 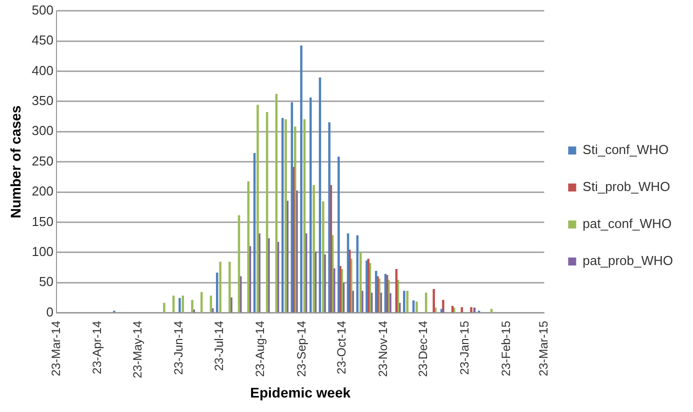 What do you see at coordinates (383, 348) in the screenshot?
I see `x-tick-label: 23-Nov-14` at bounding box center [383, 348].